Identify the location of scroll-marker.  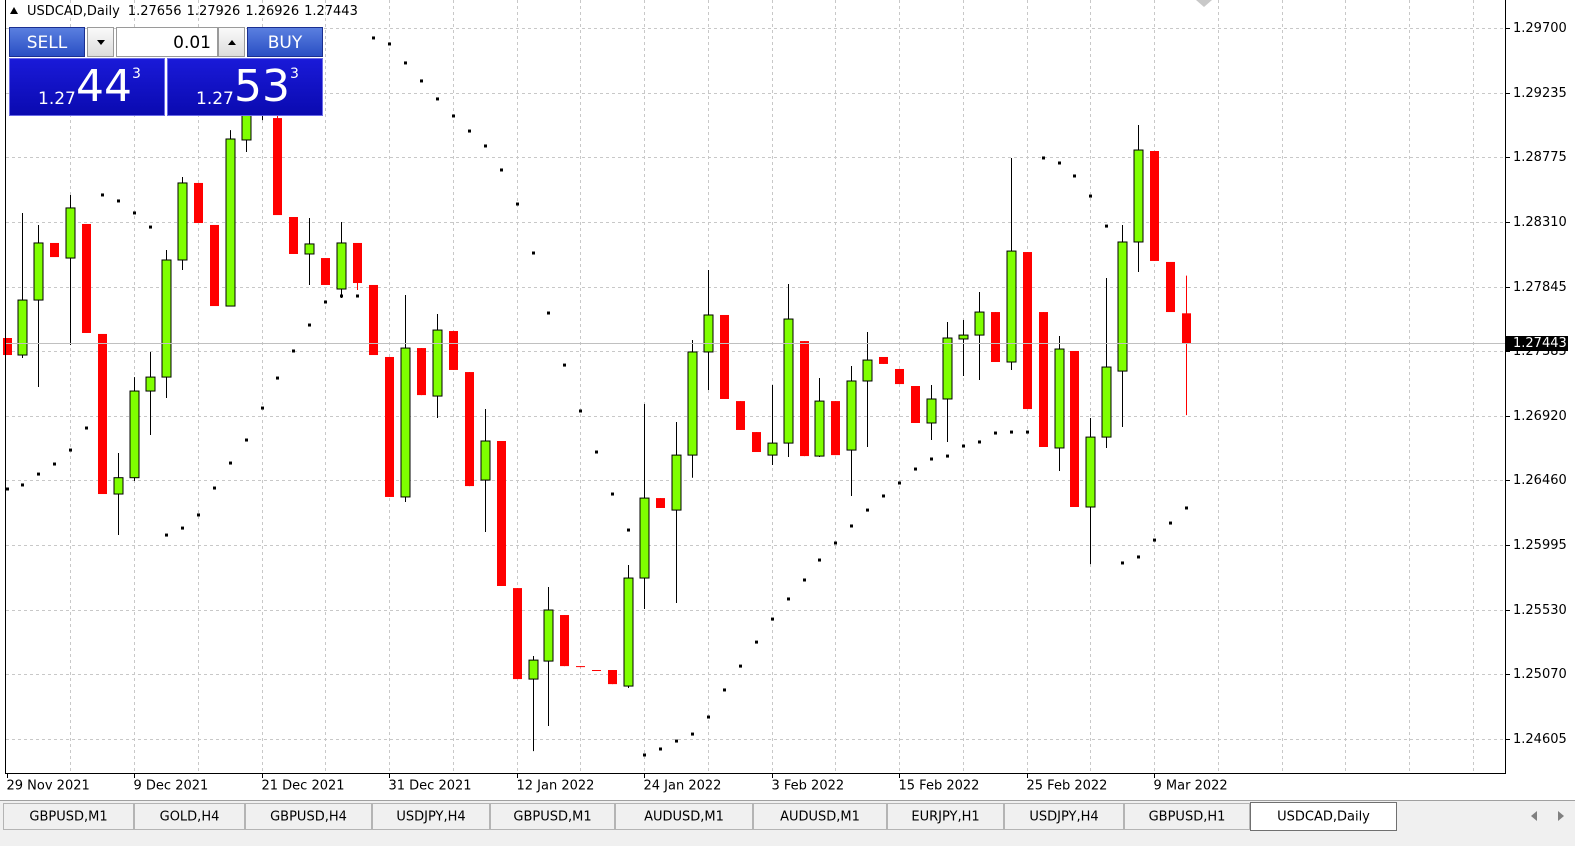
(1204, 3).